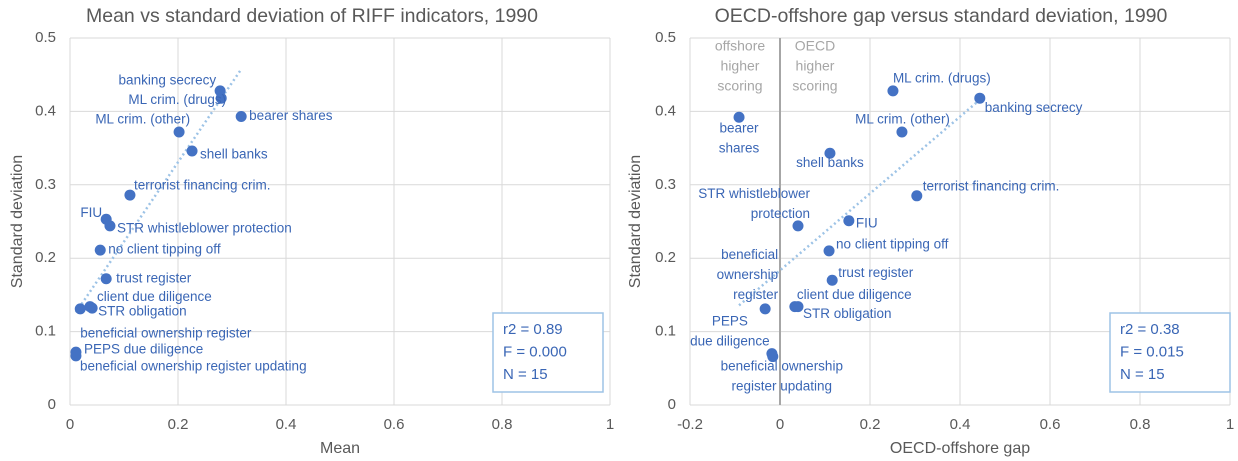 The width and height of the screenshot is (1238, 461). What do you see at coordinates (690, 424) in the screenshot?
I see `x-tick-label: -0.2` at bounding box center [690, 424].